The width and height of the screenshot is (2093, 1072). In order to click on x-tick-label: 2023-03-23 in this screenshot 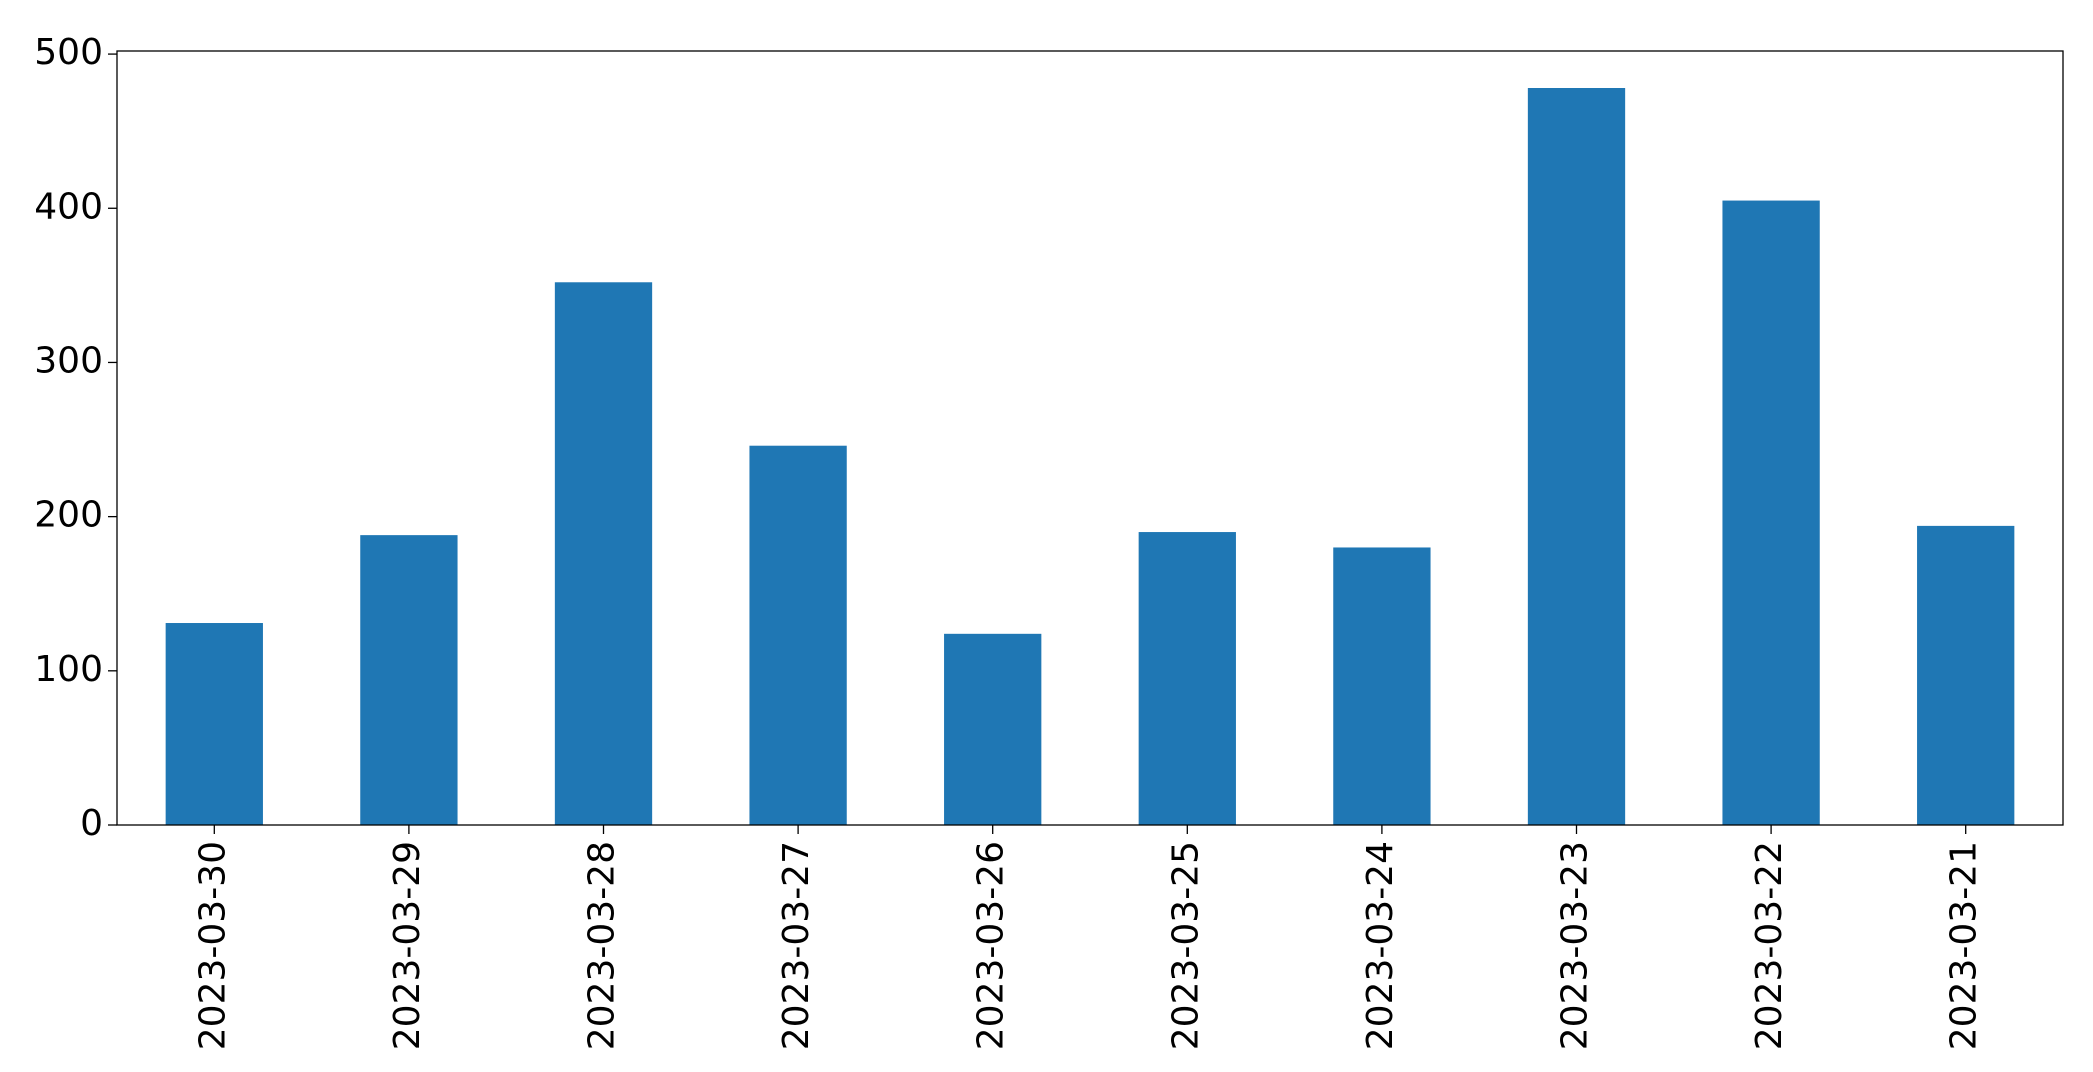, I will do `click(1575, 945)`.